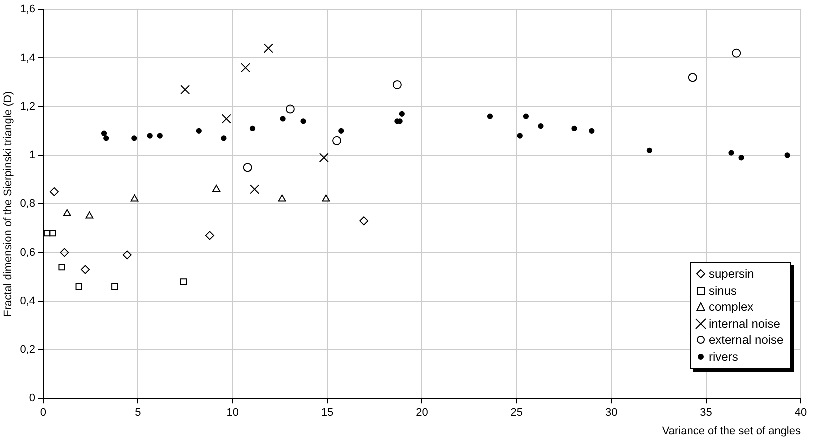 This screenshot has width=817, height=438. Describe the element at coordinates (28, 106) in the screenshot. I see `y-tick-label: 1,2` at that location.